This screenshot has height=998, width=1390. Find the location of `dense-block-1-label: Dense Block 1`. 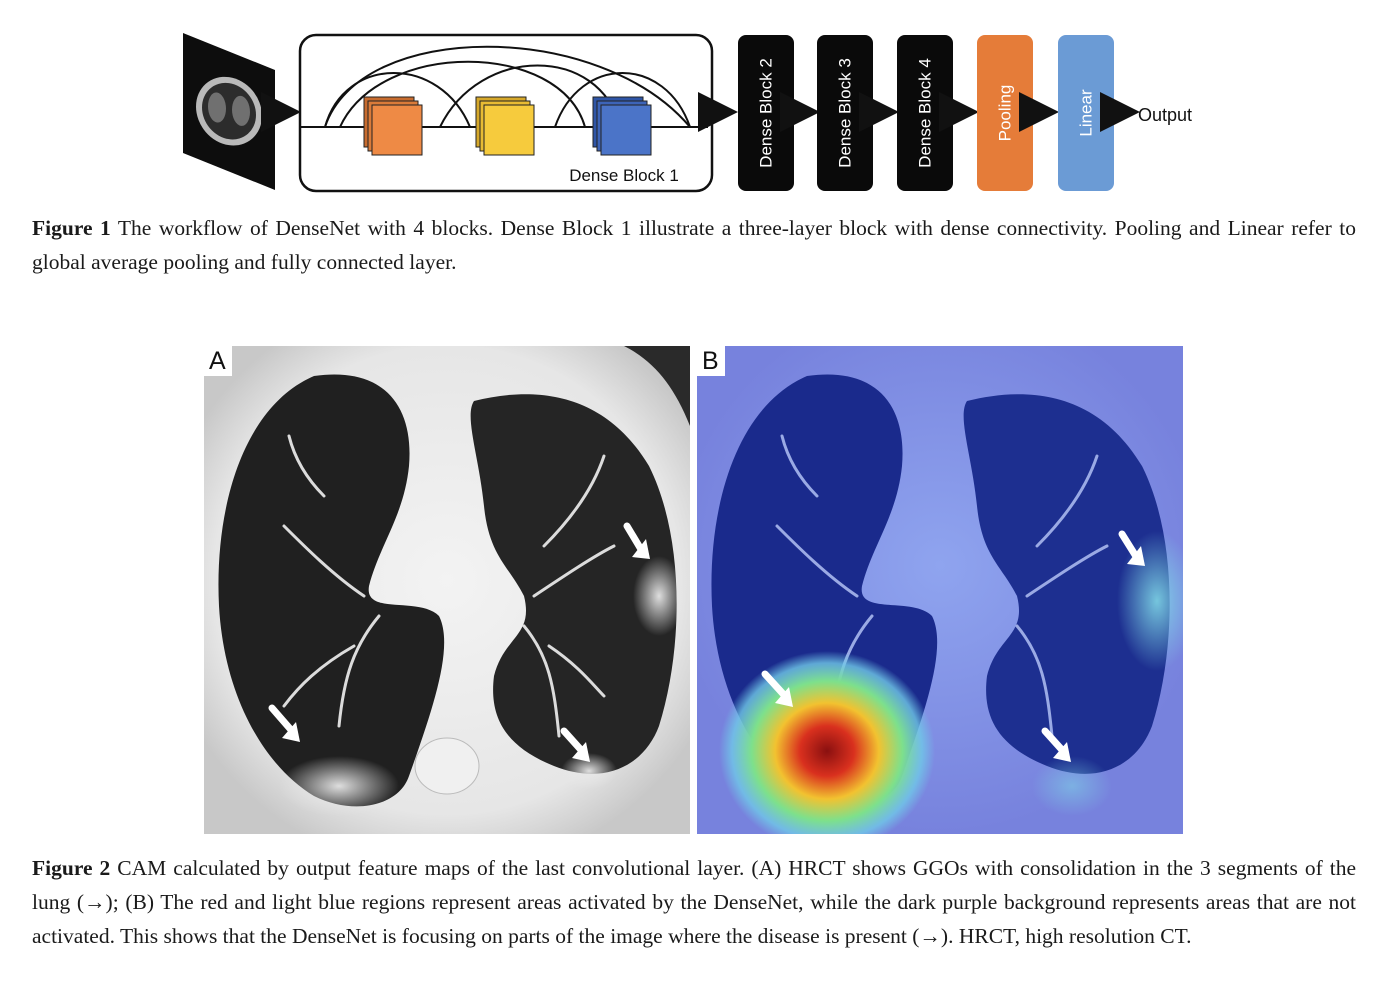

dense-block-1-label: Dense Block 1 is located at coordinates (624, 175).